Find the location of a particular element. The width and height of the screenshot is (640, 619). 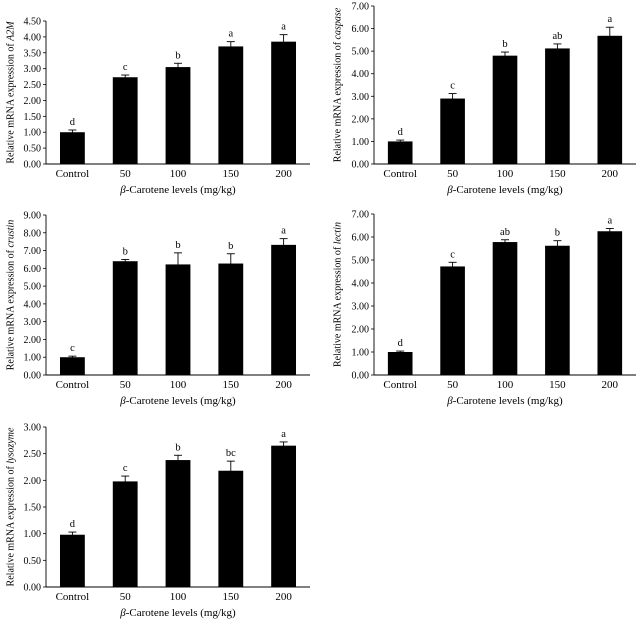

y-axis-label: Relative mRNA expression of A2M is located at coordinates (11, 92).